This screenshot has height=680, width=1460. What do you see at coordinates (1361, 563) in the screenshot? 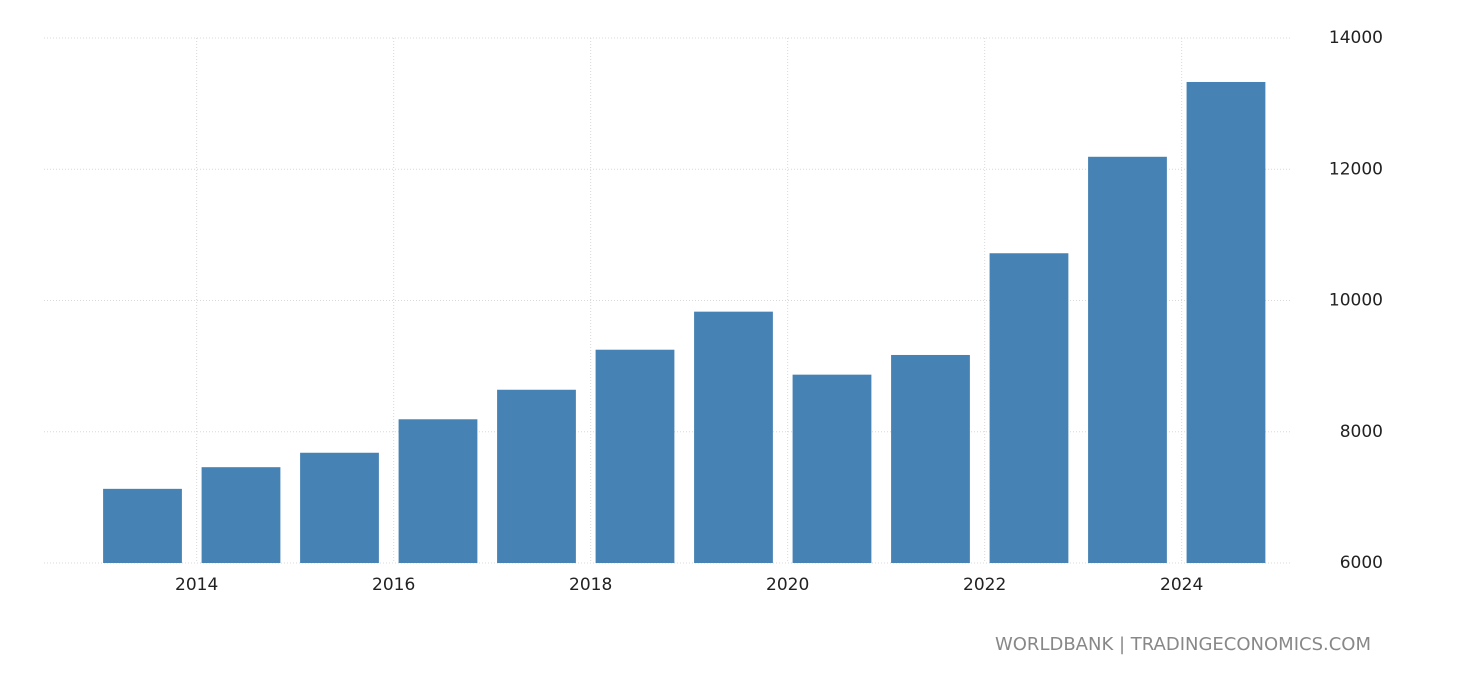
I see `y-tick-label: 6000` at bounding box center [1361, 563].